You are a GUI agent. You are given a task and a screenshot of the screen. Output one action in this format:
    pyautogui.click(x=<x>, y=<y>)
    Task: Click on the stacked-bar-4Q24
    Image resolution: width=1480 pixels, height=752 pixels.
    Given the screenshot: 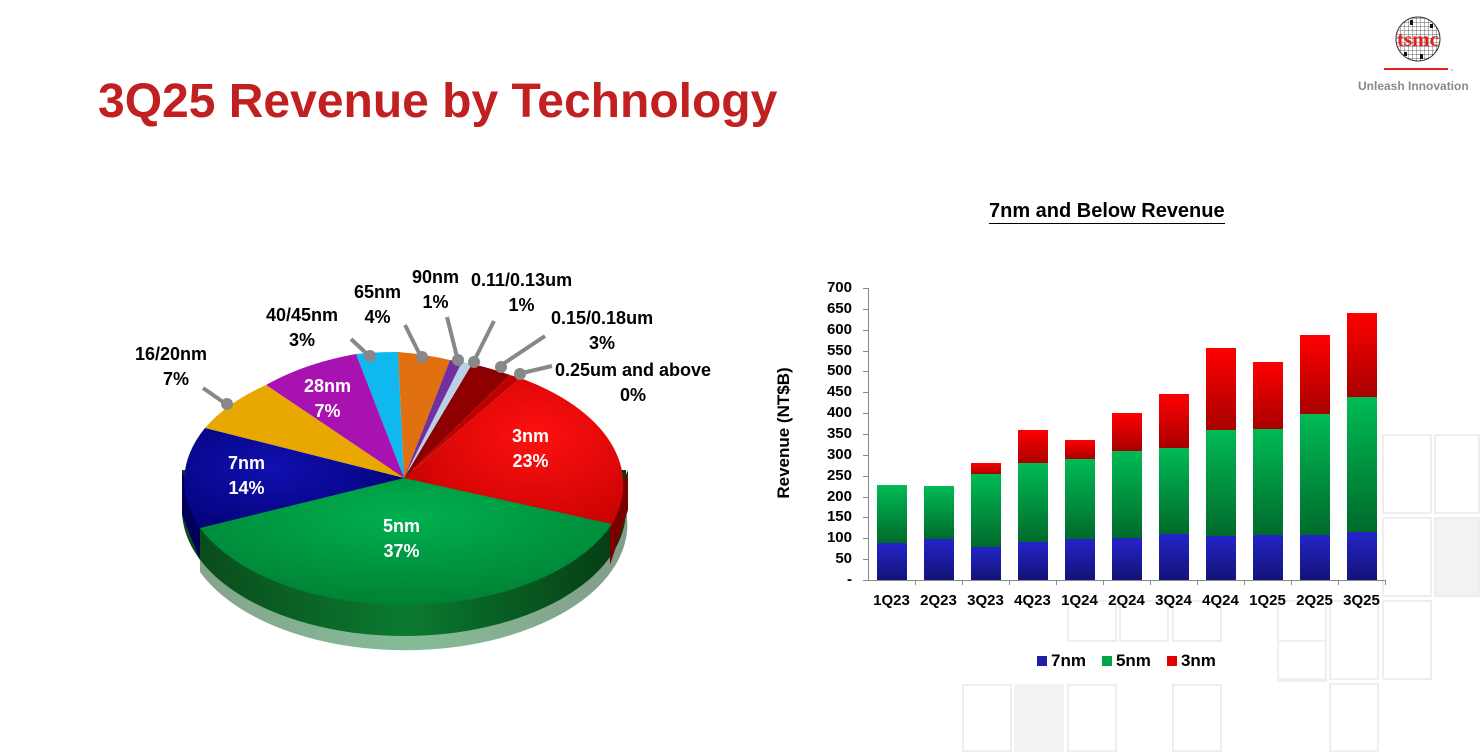 What is the action you would take?
    pyautogui.click(x=1220, y=464)
    